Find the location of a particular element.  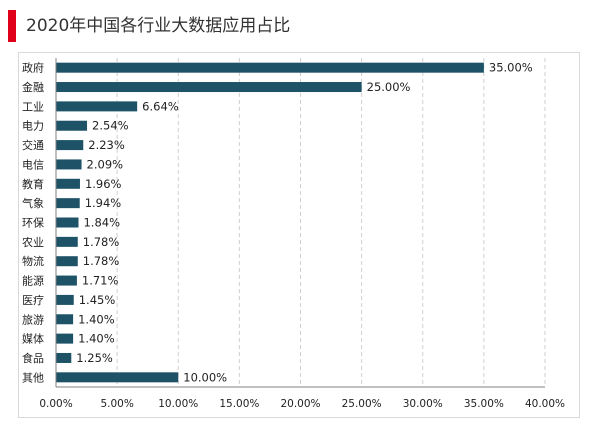

category-label: 能源 is located at coordinates (33, 281).